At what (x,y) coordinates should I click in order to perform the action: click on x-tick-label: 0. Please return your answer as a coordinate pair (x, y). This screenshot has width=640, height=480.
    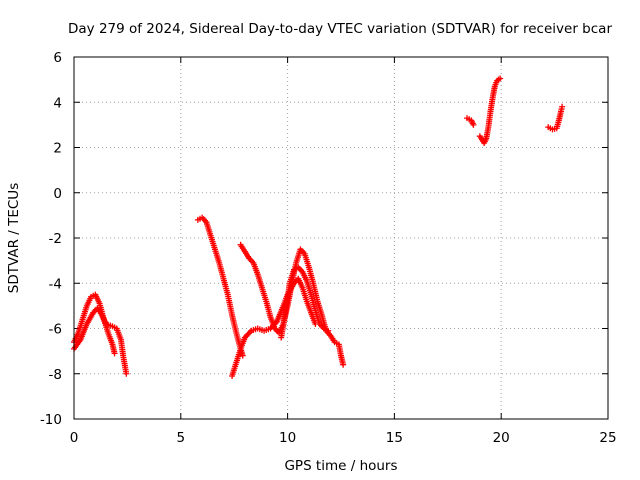
    Looking at the image, I should click on (74, 438).